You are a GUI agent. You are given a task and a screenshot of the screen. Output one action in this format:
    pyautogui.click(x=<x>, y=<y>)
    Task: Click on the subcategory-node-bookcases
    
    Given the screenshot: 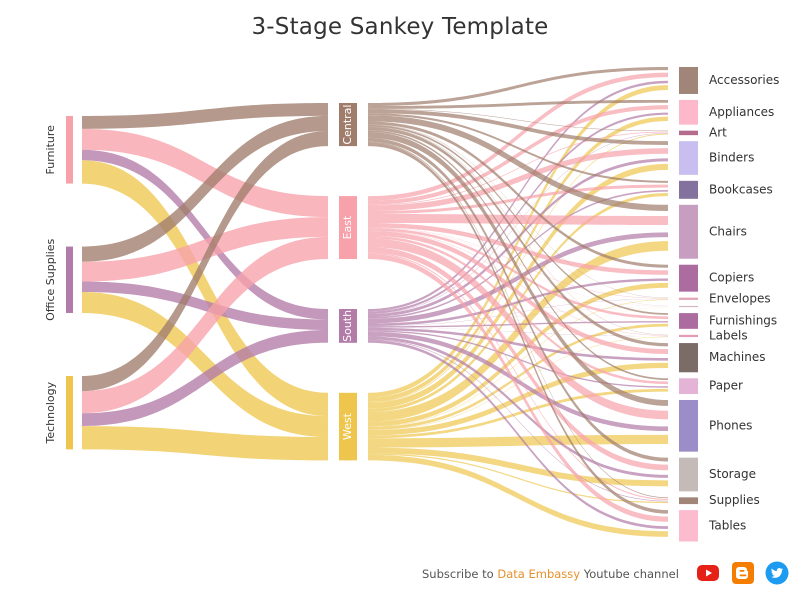 What is the action you would take?
    pyautogui.click(x=688, y=189)
    